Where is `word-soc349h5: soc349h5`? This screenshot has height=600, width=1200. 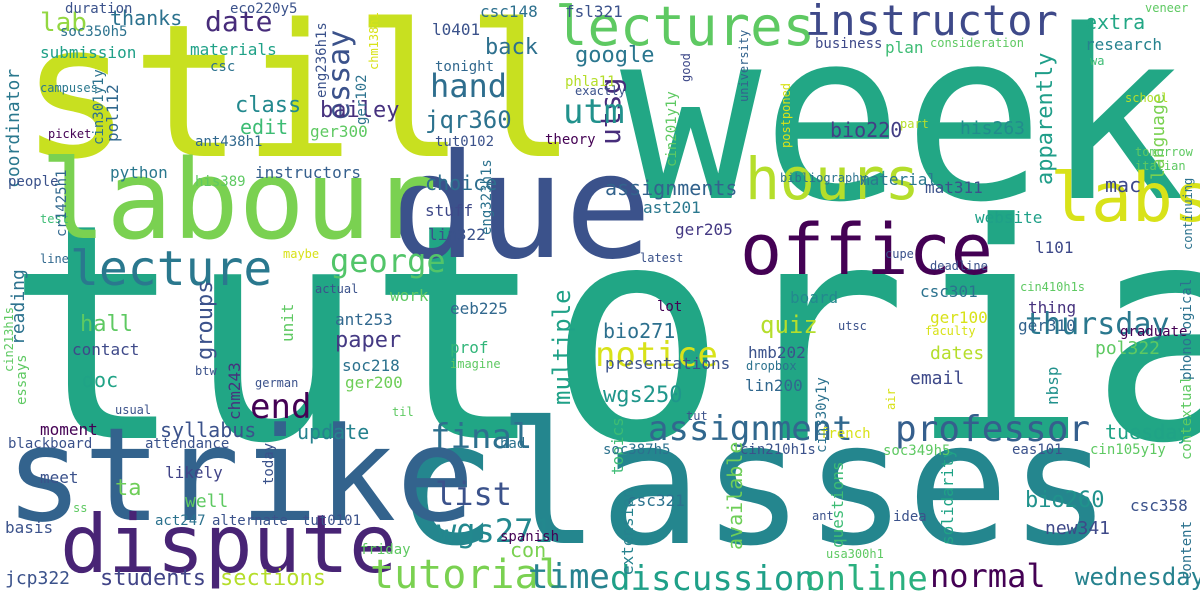
word-soc349h5: soc349h5 is located at coordinates (917, 451).